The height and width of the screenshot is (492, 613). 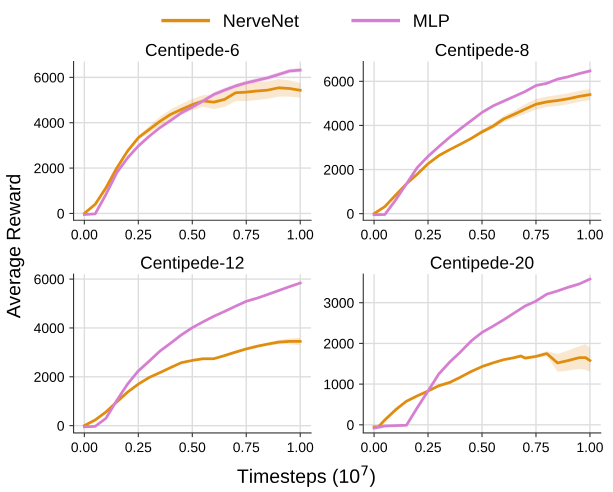 I want to click on chart-title: Centipede-12, so click(x=192, y=264).